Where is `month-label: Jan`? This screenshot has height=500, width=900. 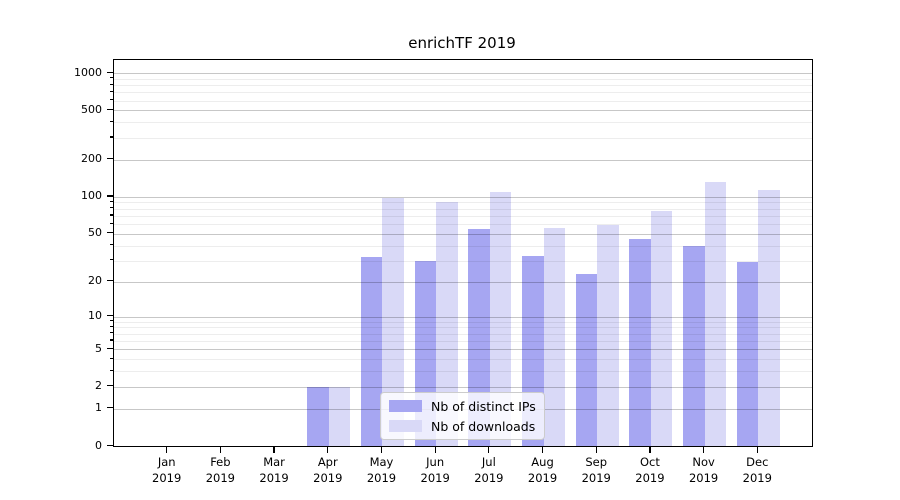 month-label: Jan is located at coordinates (166, 462).